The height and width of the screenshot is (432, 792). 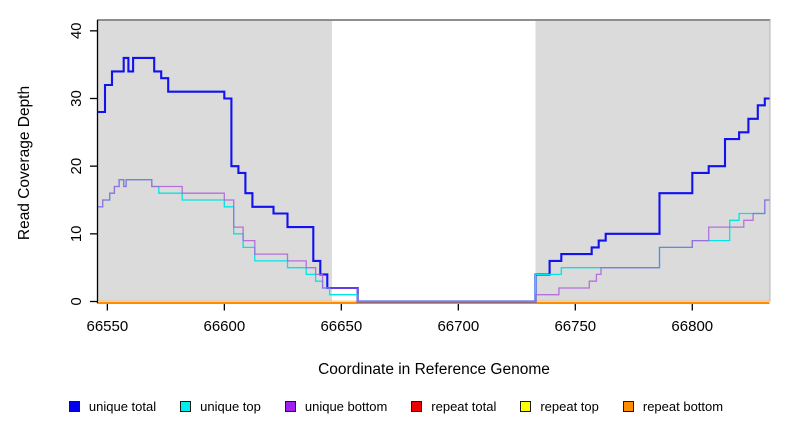 What do you see at coordinates (464, 406) in the screenshot?
I see `legend-label-repeat-total: repeat total` at bounding box center [464, 406].